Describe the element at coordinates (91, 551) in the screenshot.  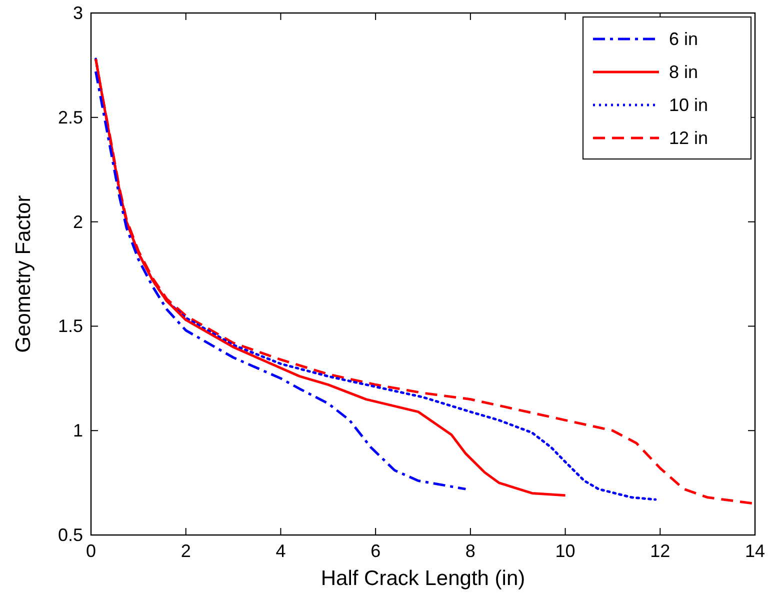
I see `x-tick-label: 0` at that location.